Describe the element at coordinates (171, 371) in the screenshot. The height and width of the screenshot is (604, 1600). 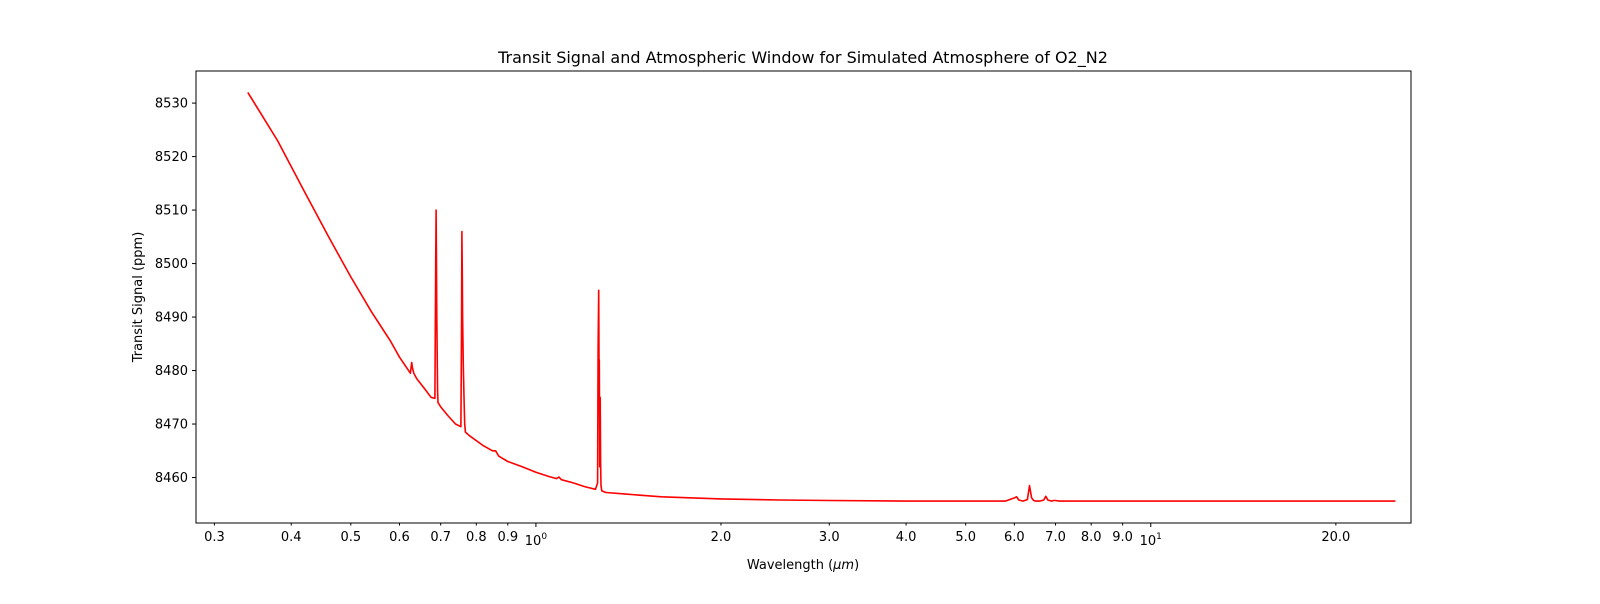
I see `y-tick-label: 8480` at that location.